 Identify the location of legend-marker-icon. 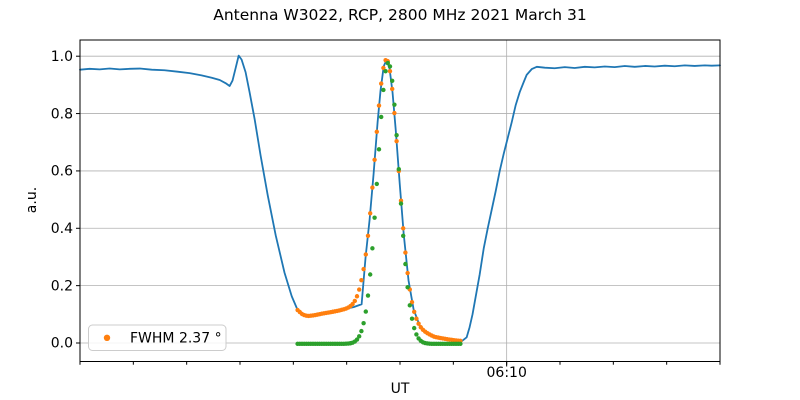
(107, 337).